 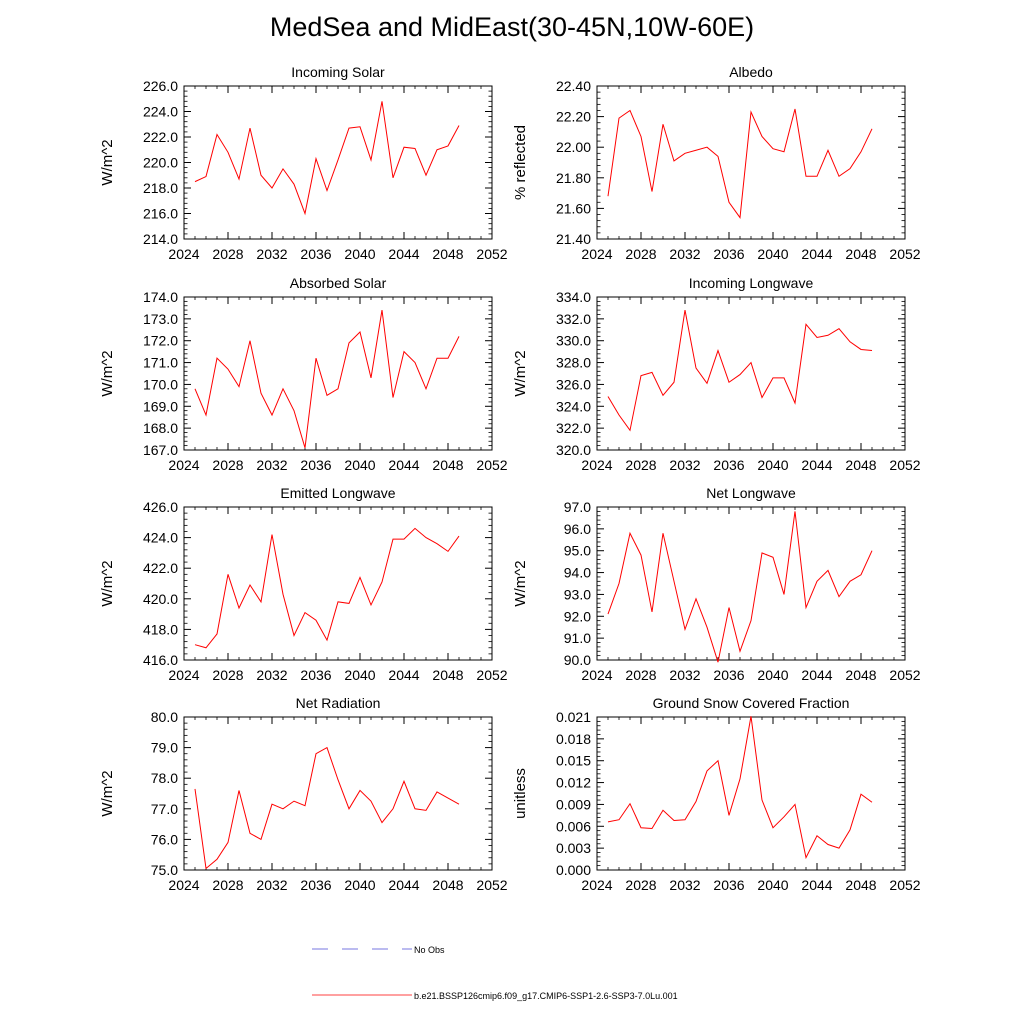 What do you see at coordinates (573, 319) in the screenshot?
I see `y-tick-label: 332.0` at bounding box center [573, 319].